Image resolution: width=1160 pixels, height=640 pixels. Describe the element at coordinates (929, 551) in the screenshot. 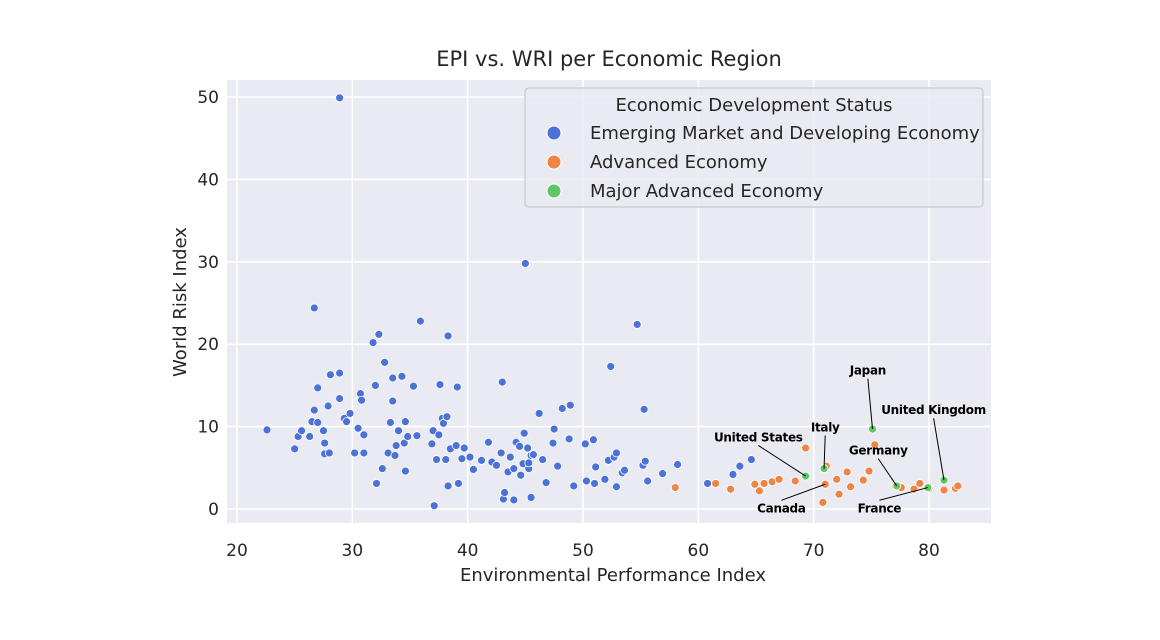

I see `x-tick-label: 80` at that location.